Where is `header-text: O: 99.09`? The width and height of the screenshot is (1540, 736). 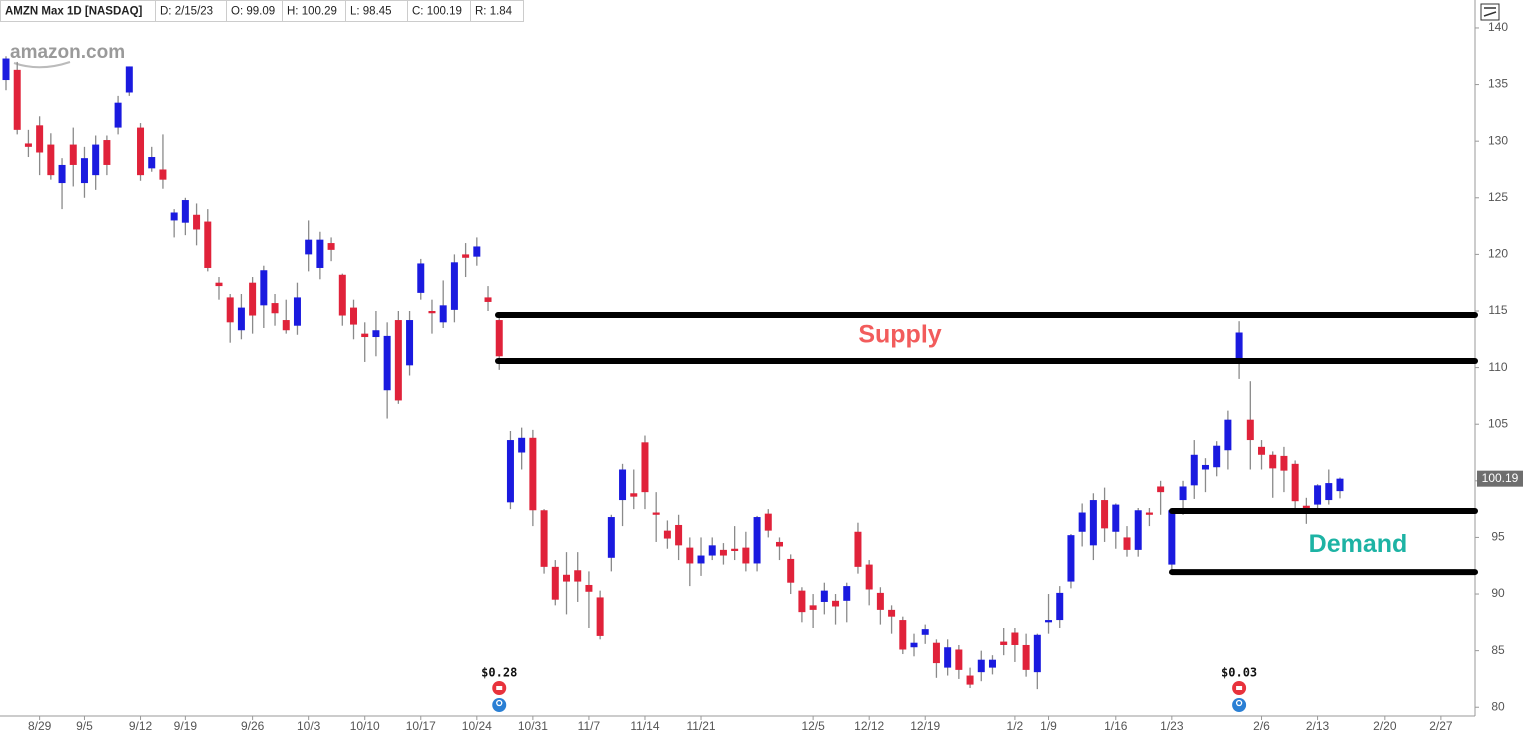
header-text: O: 99.09 is located at coordinates (253, 12).